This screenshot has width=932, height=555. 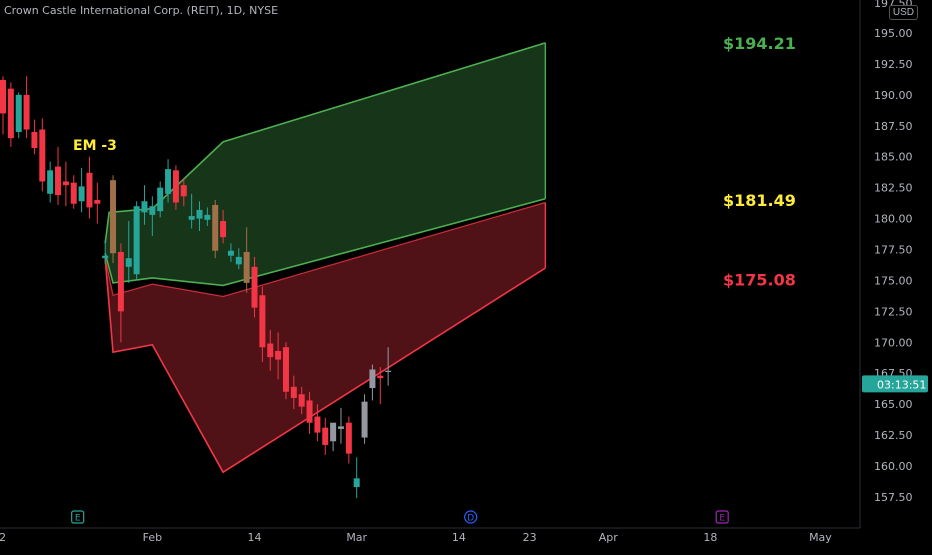 What do you see at coordinates (759, 43) in the screenshot?
I see `band-price-label: $194.21` at bounding box center [759, 43].